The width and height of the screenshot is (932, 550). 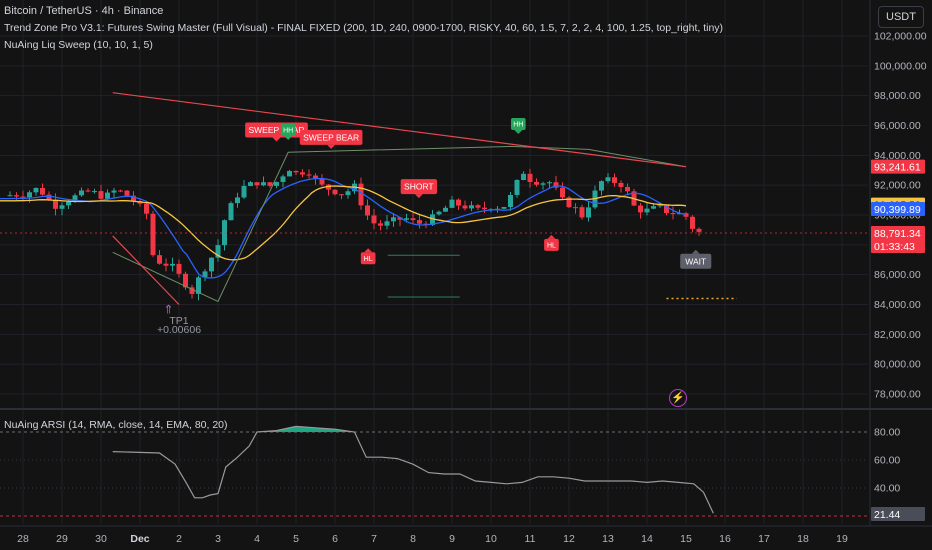 What do you see at coordinates (897, 234) in the screenshot?
I see `price-badge-value: 88,791.34` at bounding box center [897, 234].